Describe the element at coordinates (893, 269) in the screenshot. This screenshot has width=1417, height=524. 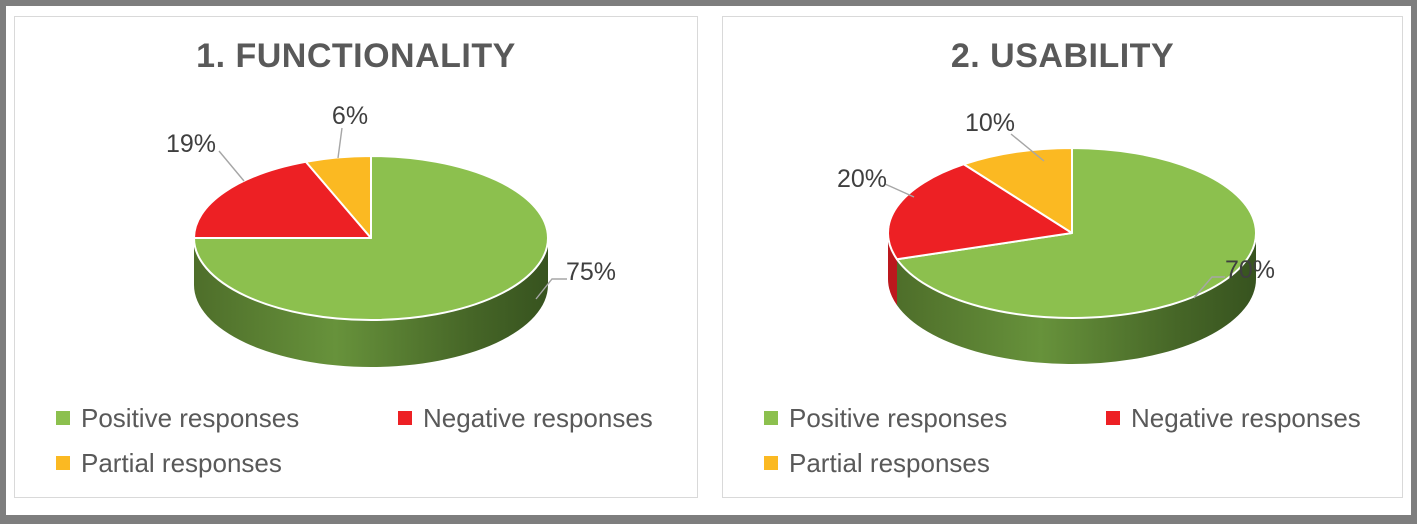
I see `pie-side-negative-responses` at that location.